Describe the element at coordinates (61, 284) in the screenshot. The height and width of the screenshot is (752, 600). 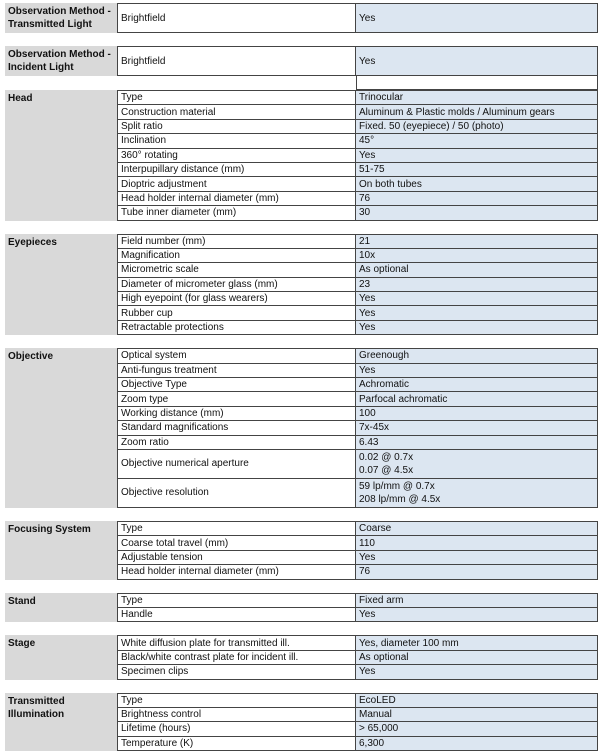
I see `section-label: Eyepieces` at that location.